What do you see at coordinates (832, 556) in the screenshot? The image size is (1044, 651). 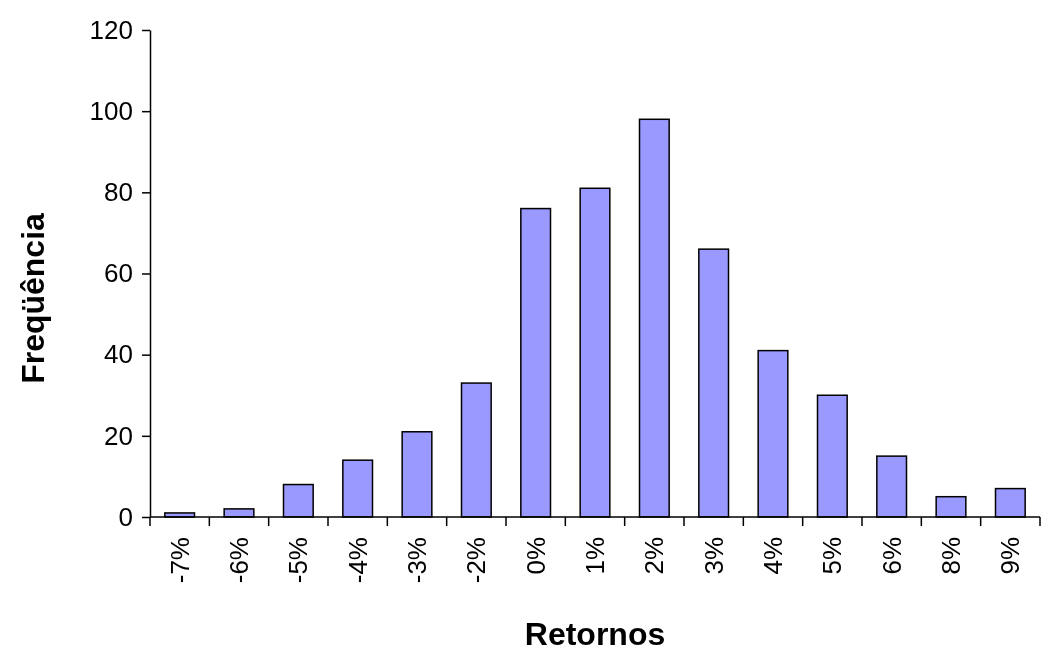 I see `x-tick-label: 5%` at bounding box center [832, 556].